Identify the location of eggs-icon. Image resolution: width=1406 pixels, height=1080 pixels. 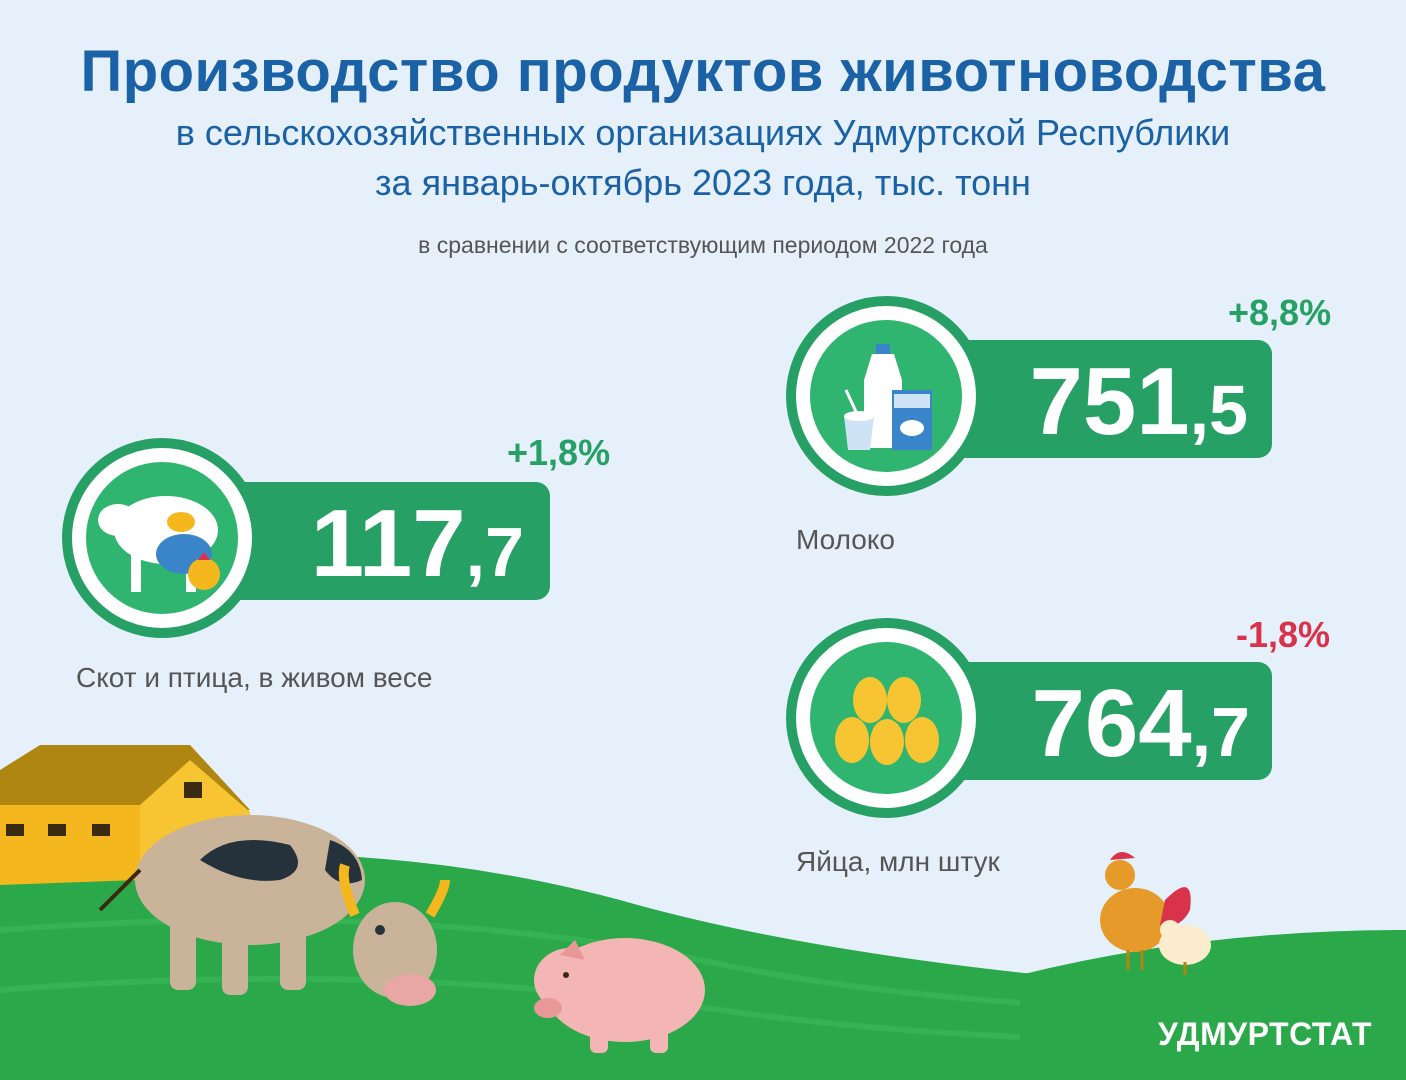
(886, 718).